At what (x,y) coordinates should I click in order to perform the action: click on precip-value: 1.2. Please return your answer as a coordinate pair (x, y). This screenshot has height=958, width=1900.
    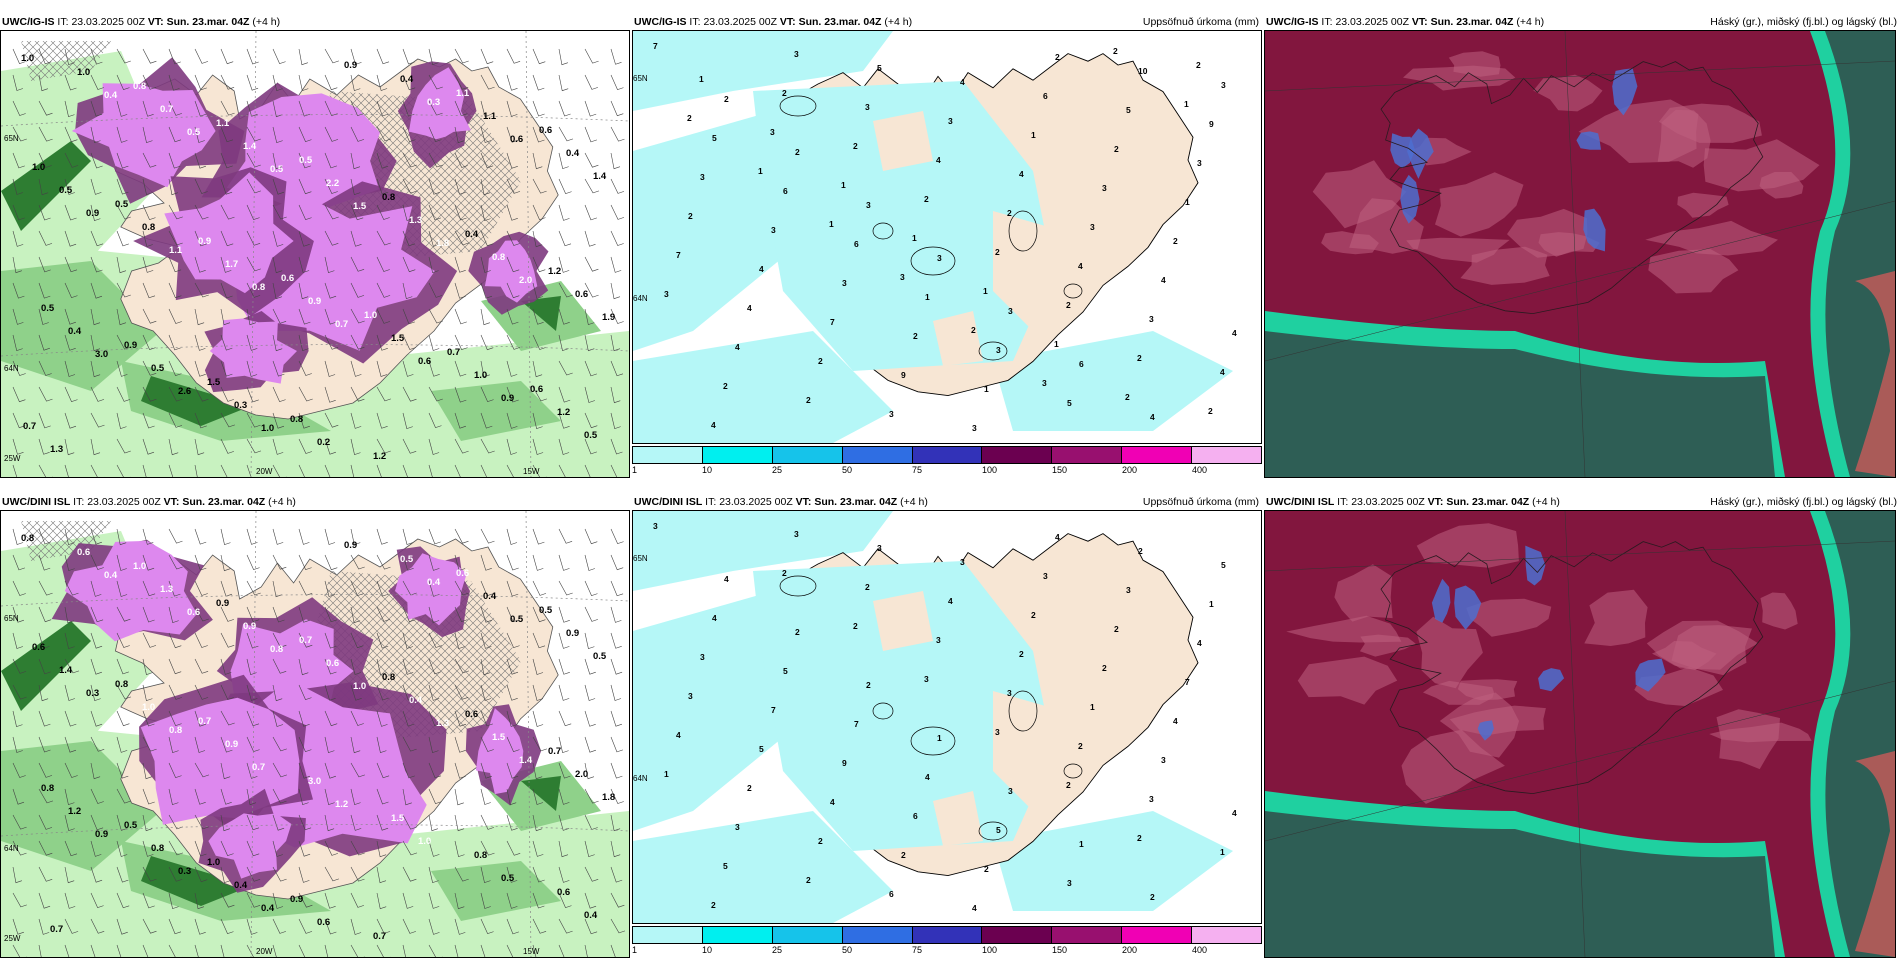
    Looking at the image, I should click on (74, 811).